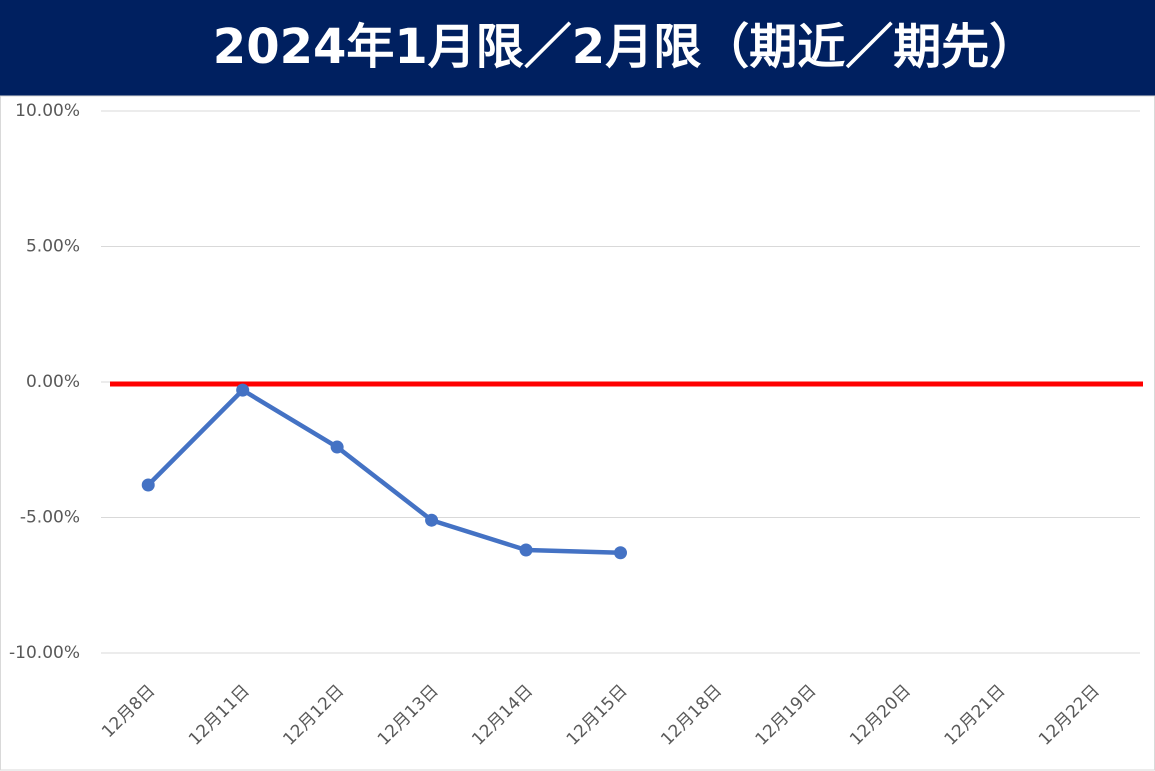 The width and height of the screenshot is (1155, 771). Describe the element at coordinates (219, 715) in the screenshot. I see `x-tick-label: 12月11日` at that location.